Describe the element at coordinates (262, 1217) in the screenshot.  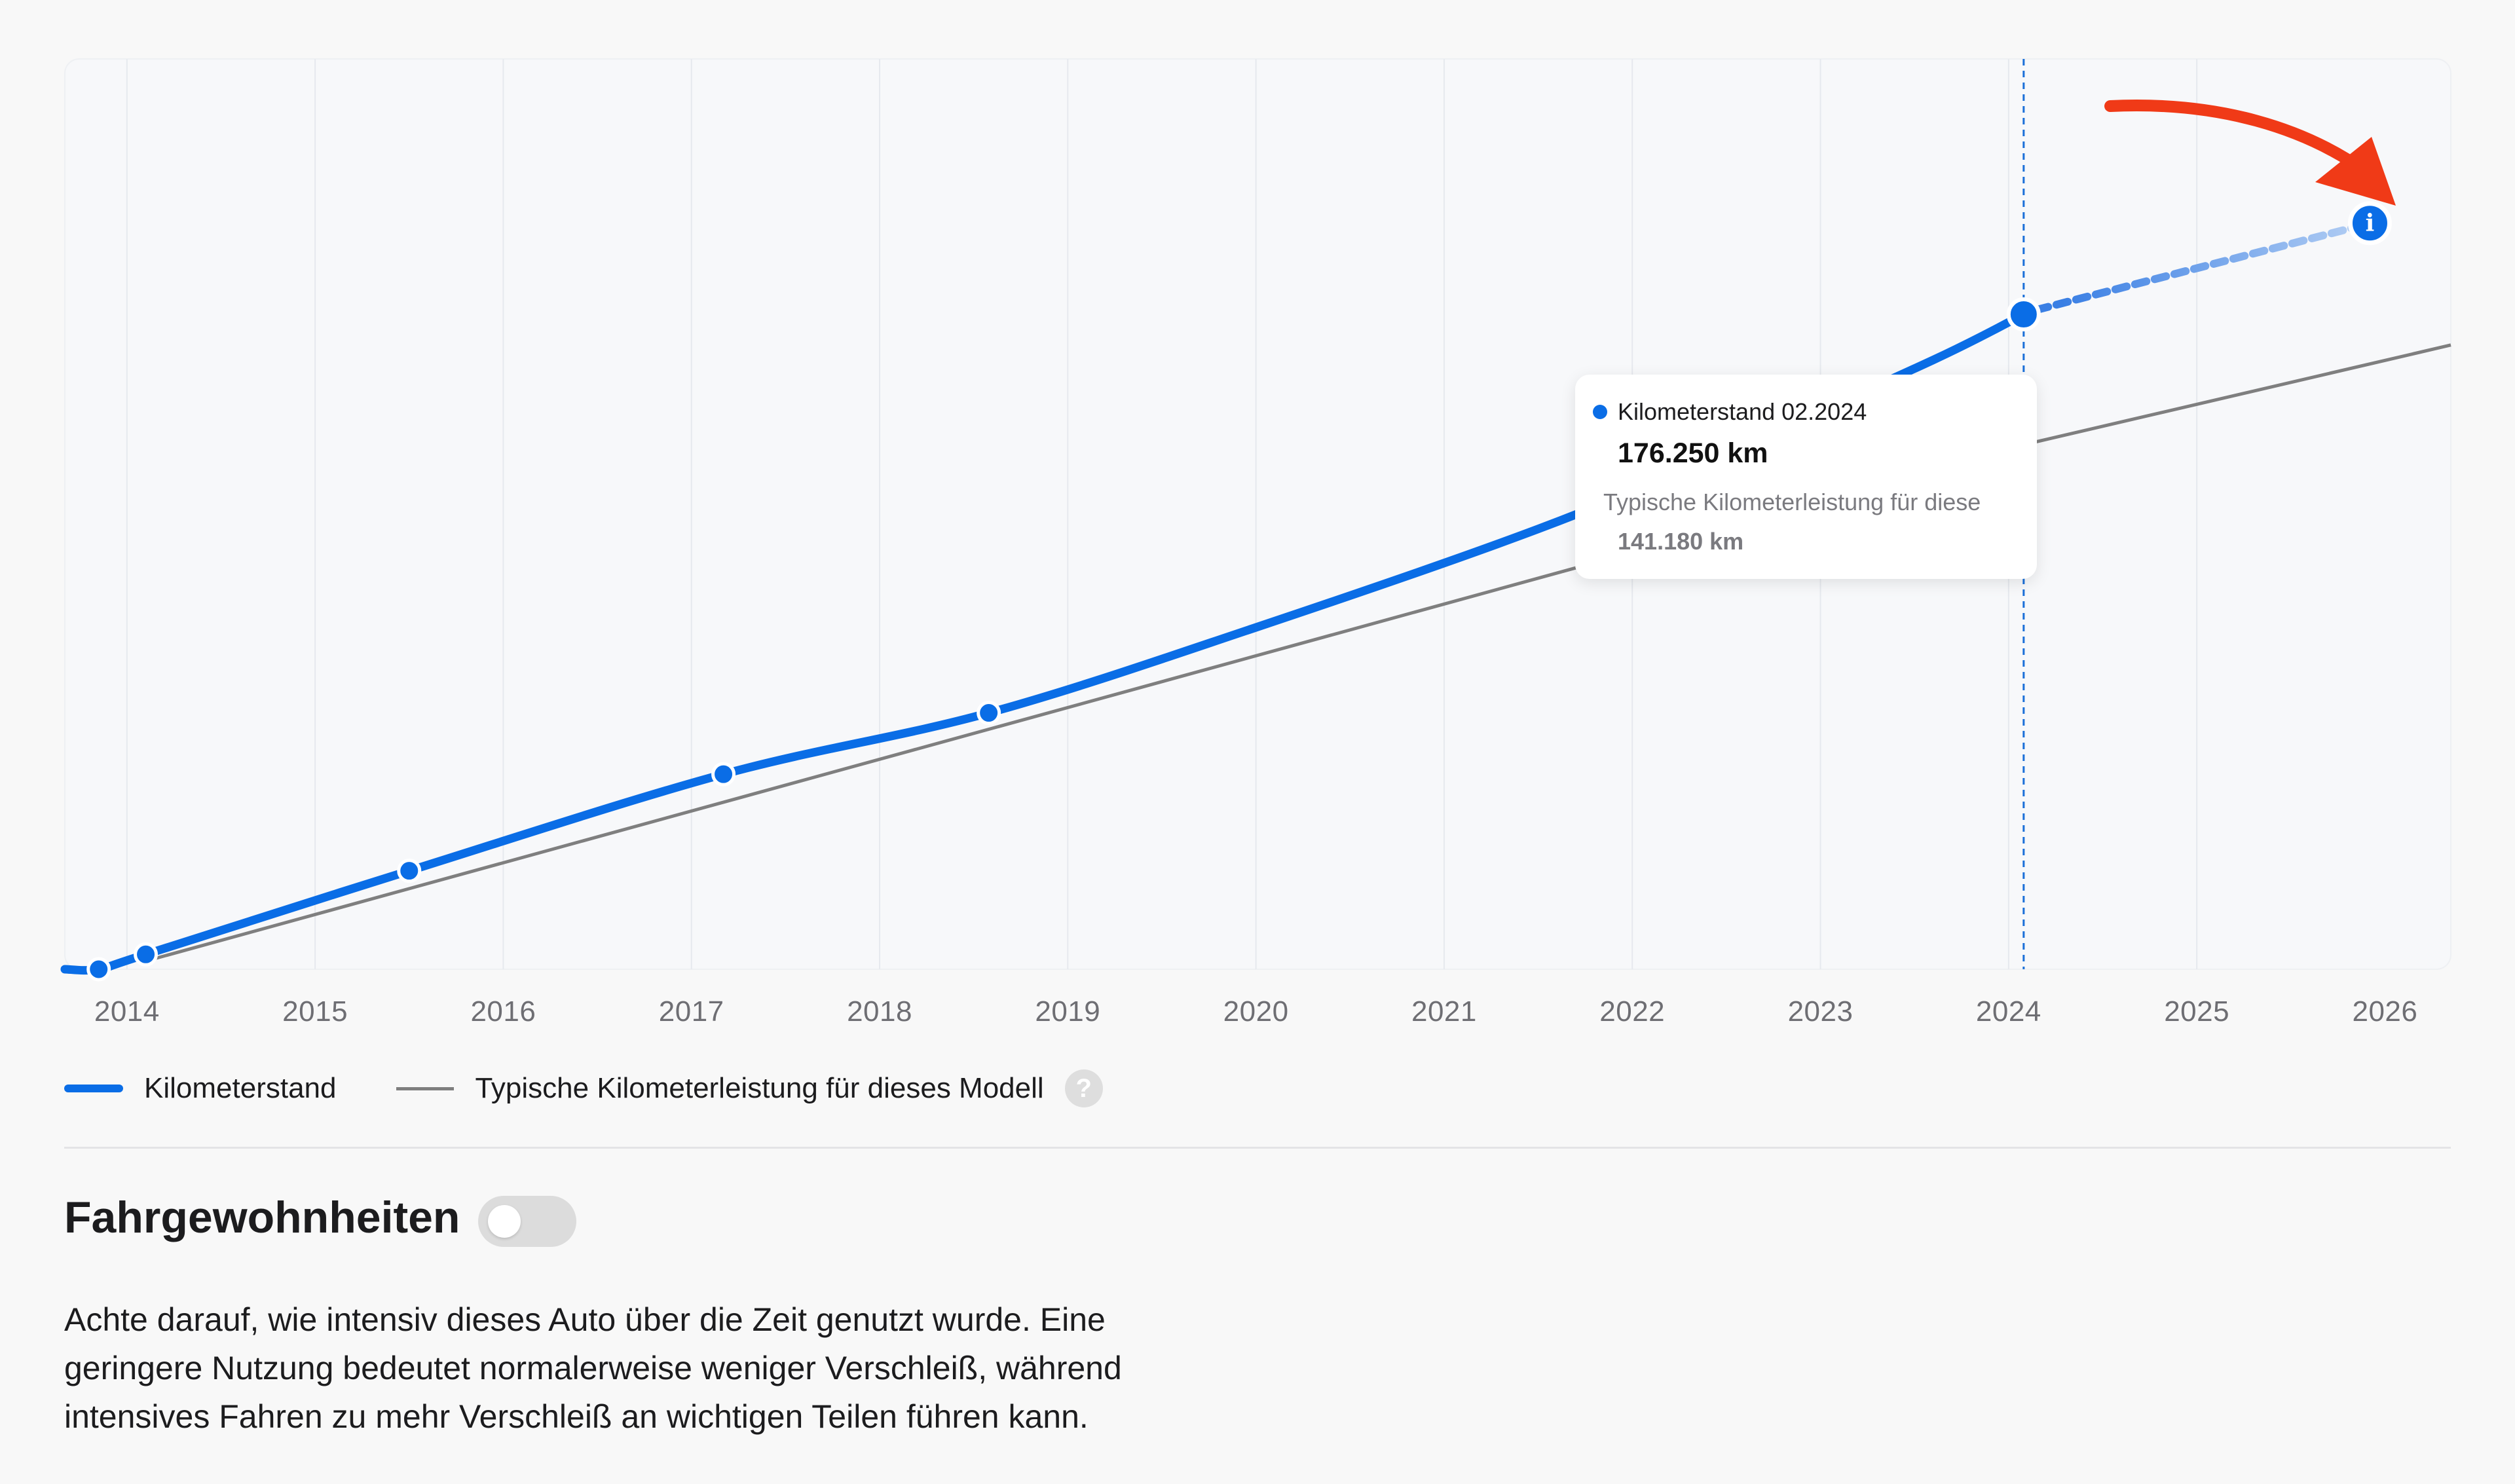
I see `section-title: Fahrgewohnheiten` at that location.